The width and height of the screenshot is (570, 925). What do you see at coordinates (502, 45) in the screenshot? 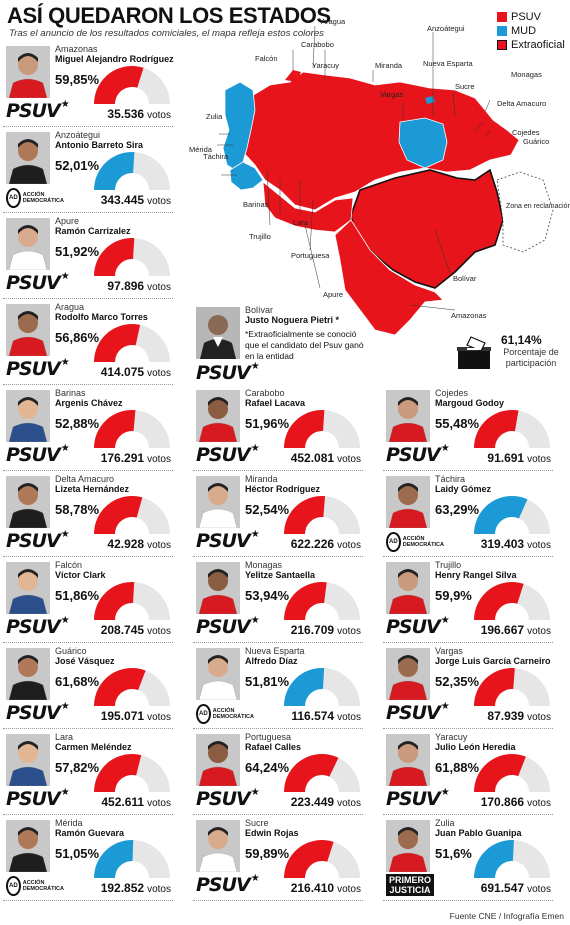
I see `legend-swatch` at bounding box center [502, 45].